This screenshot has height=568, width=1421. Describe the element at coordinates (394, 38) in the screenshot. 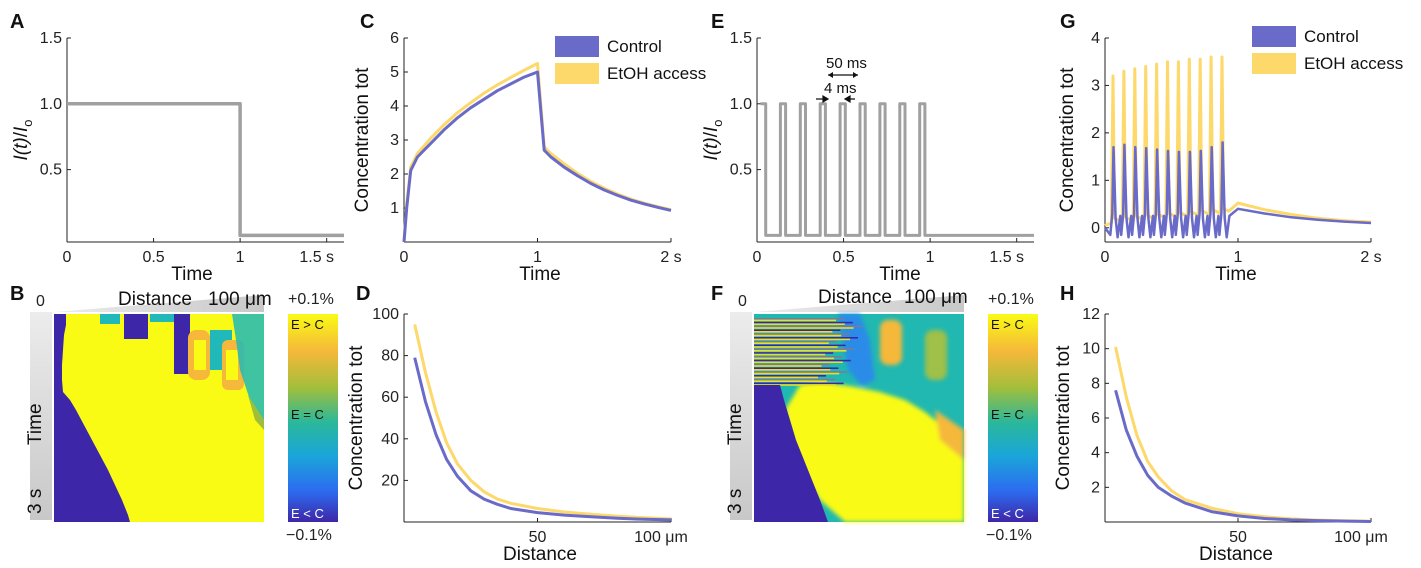

I see `y-tick-label: 6` at that location.